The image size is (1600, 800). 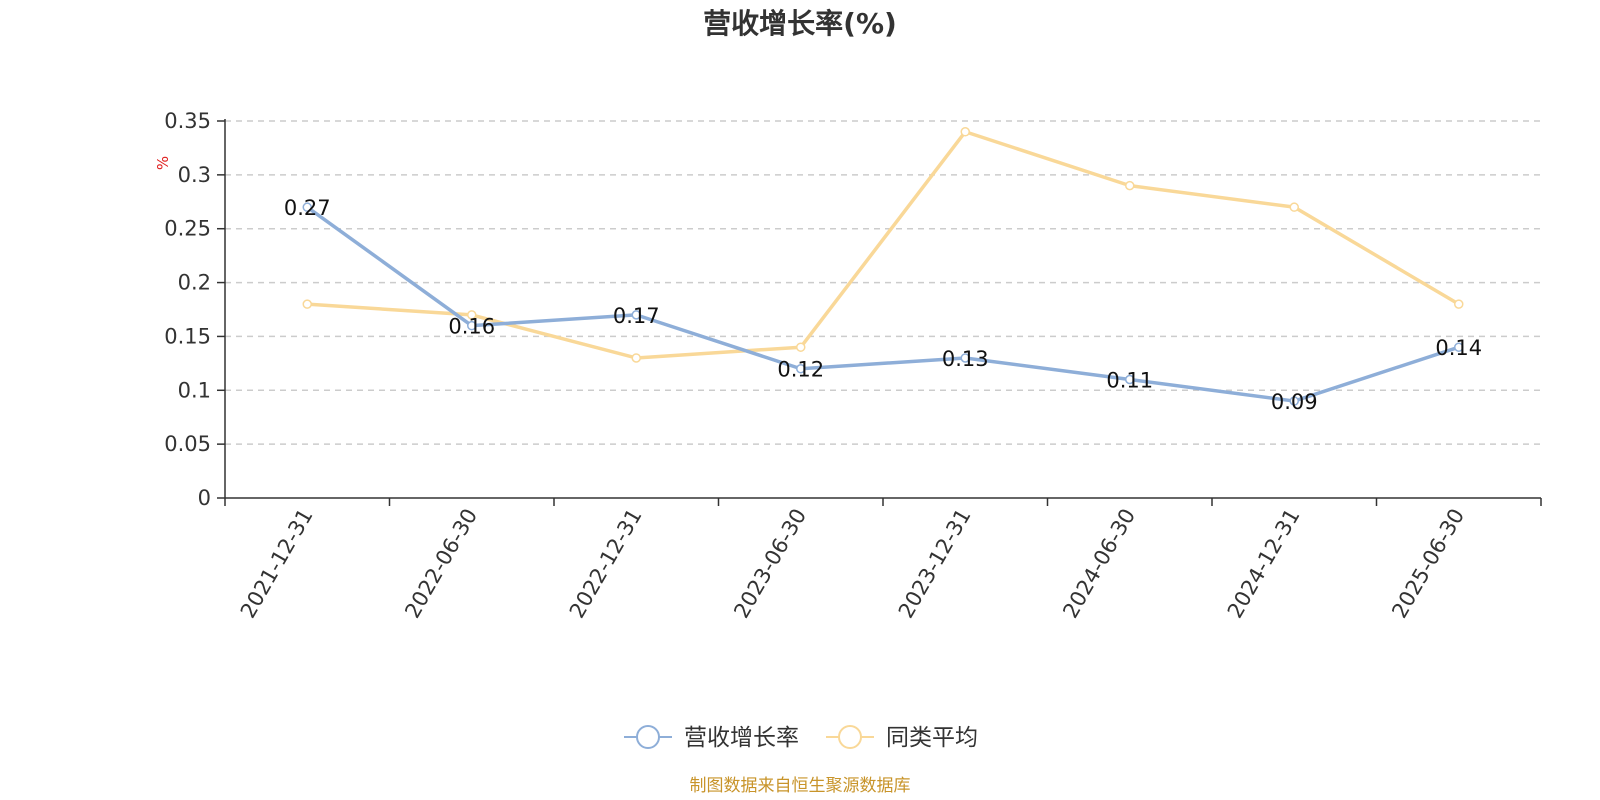 I want to click on x-tick-label: 2022-12-31, so click(x=606, y=564).